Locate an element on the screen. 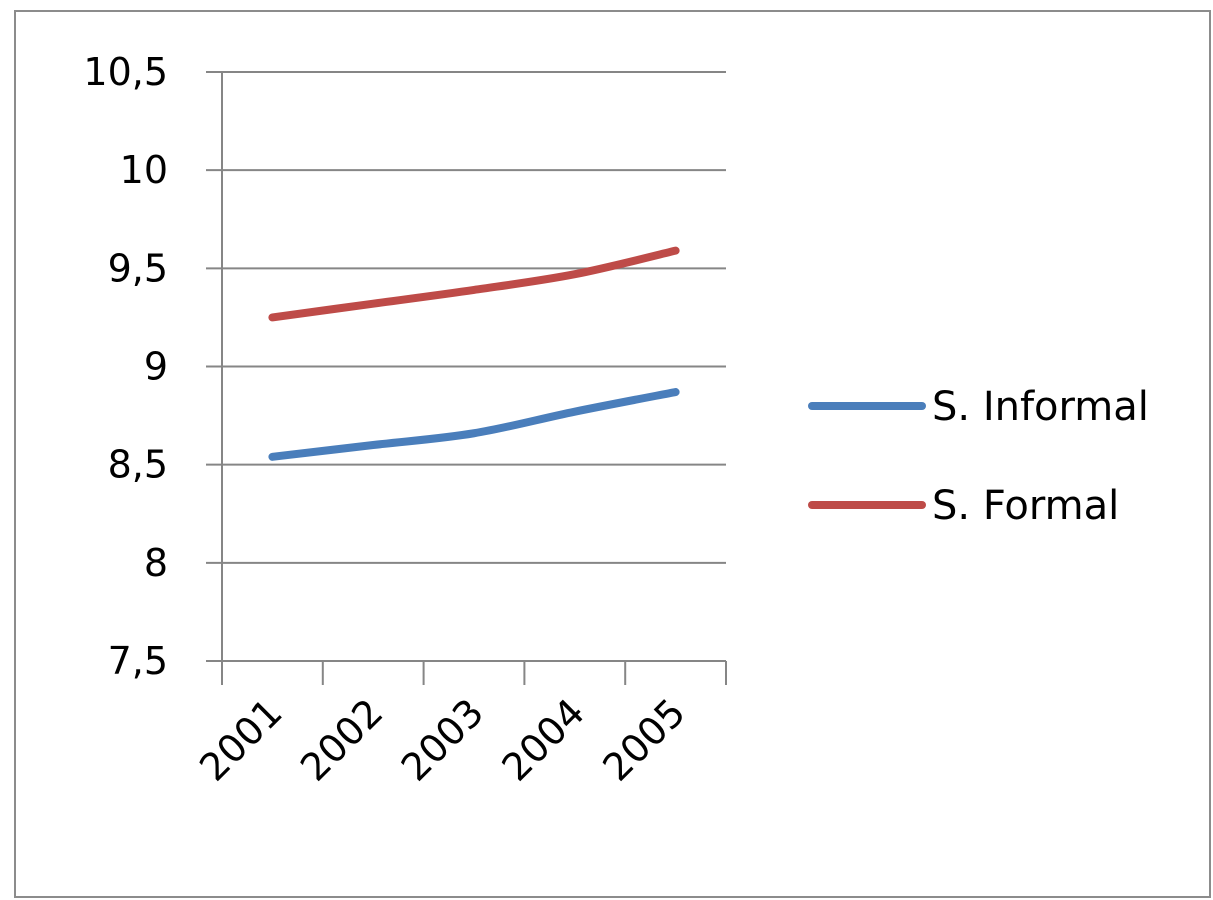 This screenshot has width=1213, height=900. x-tick-label: 2004 is located at coordinates (544, 740).